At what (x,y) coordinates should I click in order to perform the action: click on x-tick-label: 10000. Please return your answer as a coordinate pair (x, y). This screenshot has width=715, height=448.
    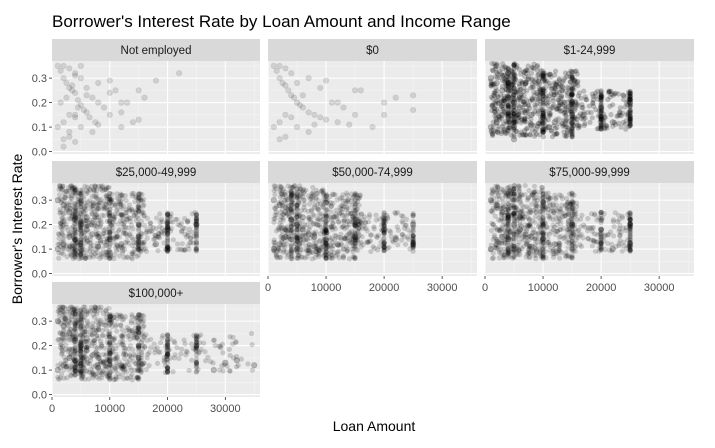
    Looking at the image, I should click on (543, 288).